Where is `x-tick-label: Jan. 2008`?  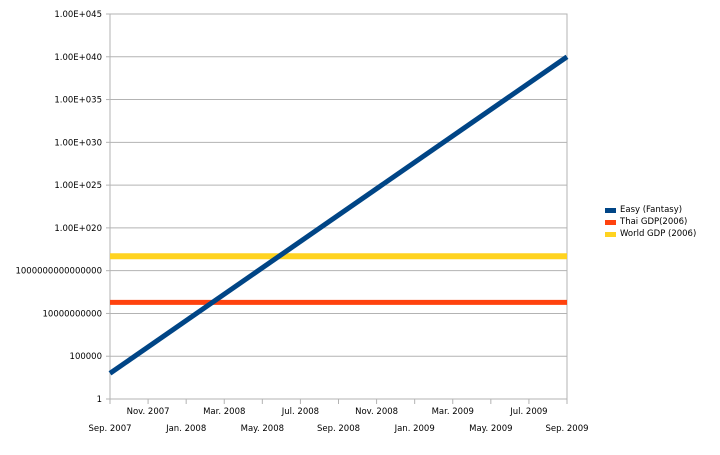
x-tick-label: Jan. 2008 is located at coordinates (185, 429).